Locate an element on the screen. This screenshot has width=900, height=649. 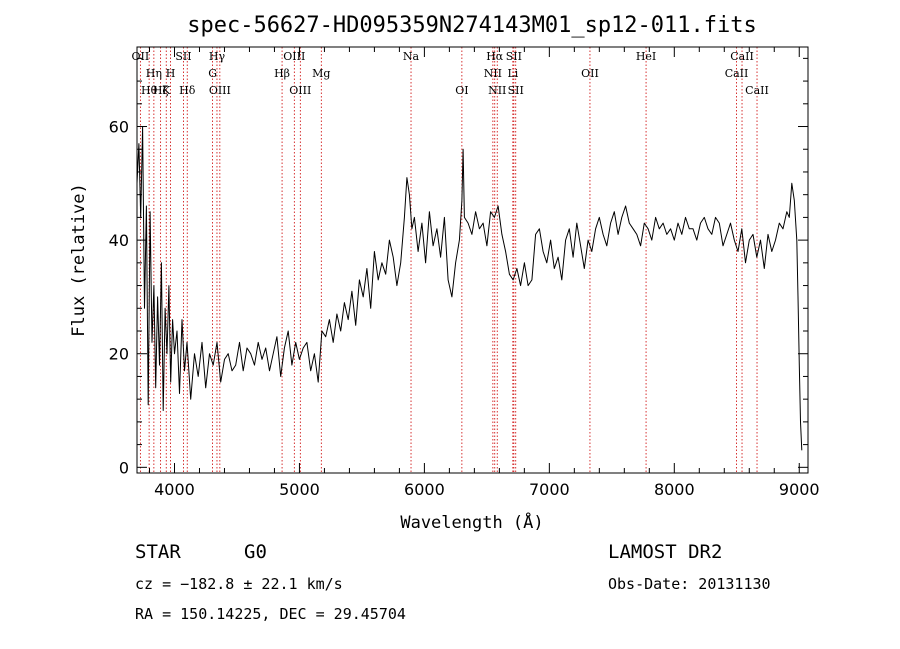
spectral-line-label: Hη is located at coordinates (154, 73).